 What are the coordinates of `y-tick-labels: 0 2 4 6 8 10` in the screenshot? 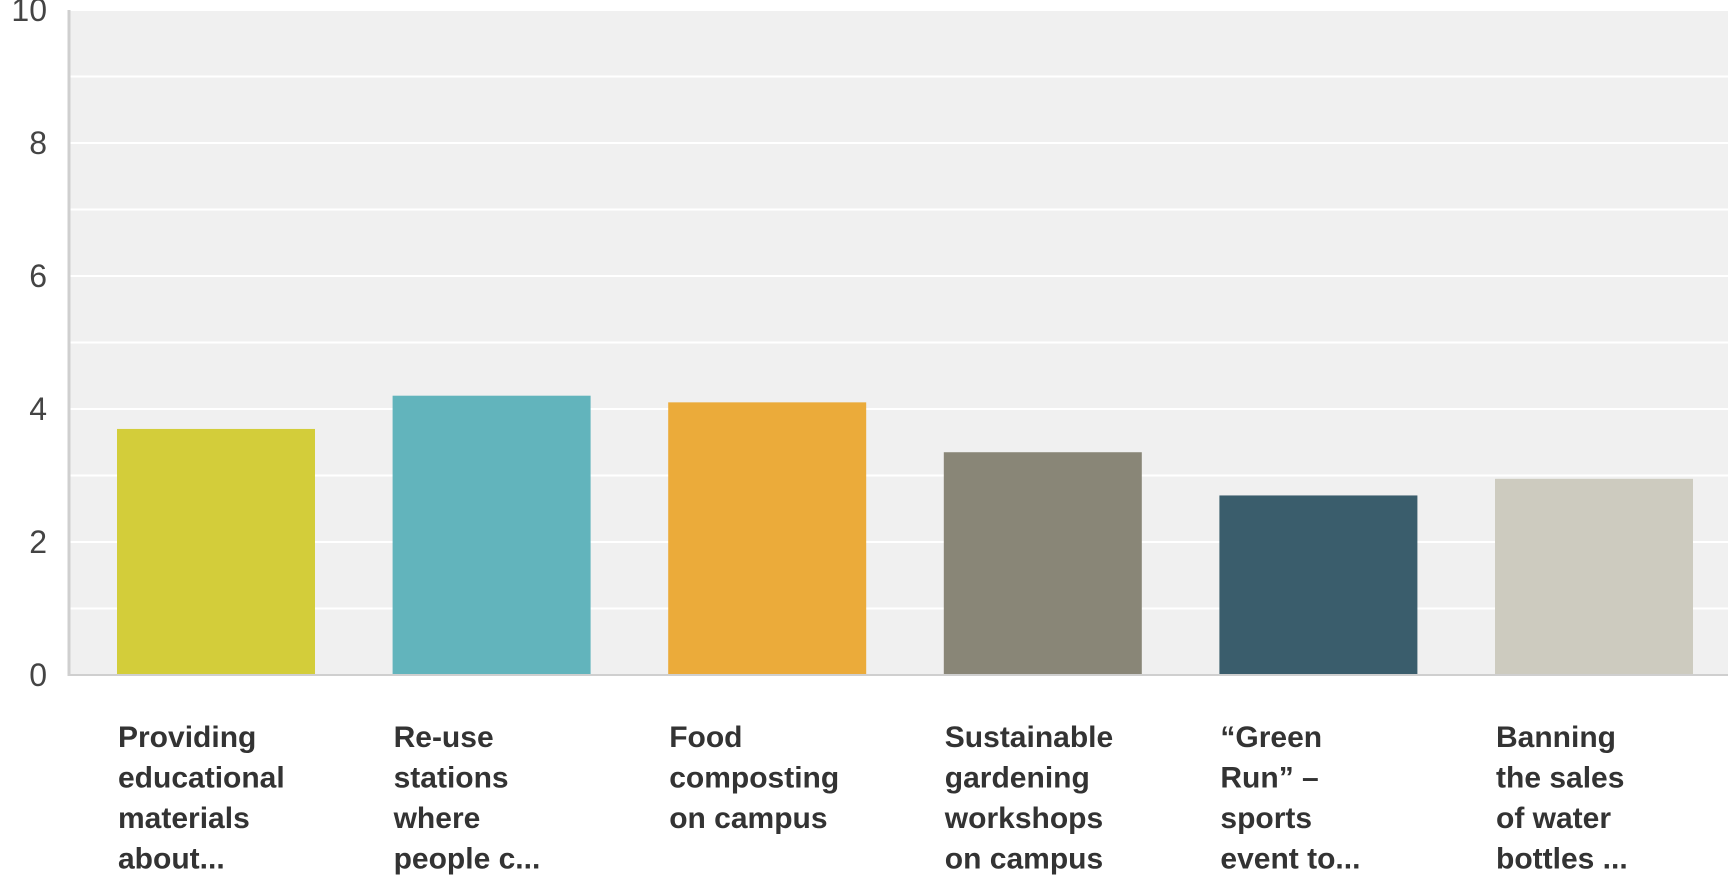 It's located at (29, 346).